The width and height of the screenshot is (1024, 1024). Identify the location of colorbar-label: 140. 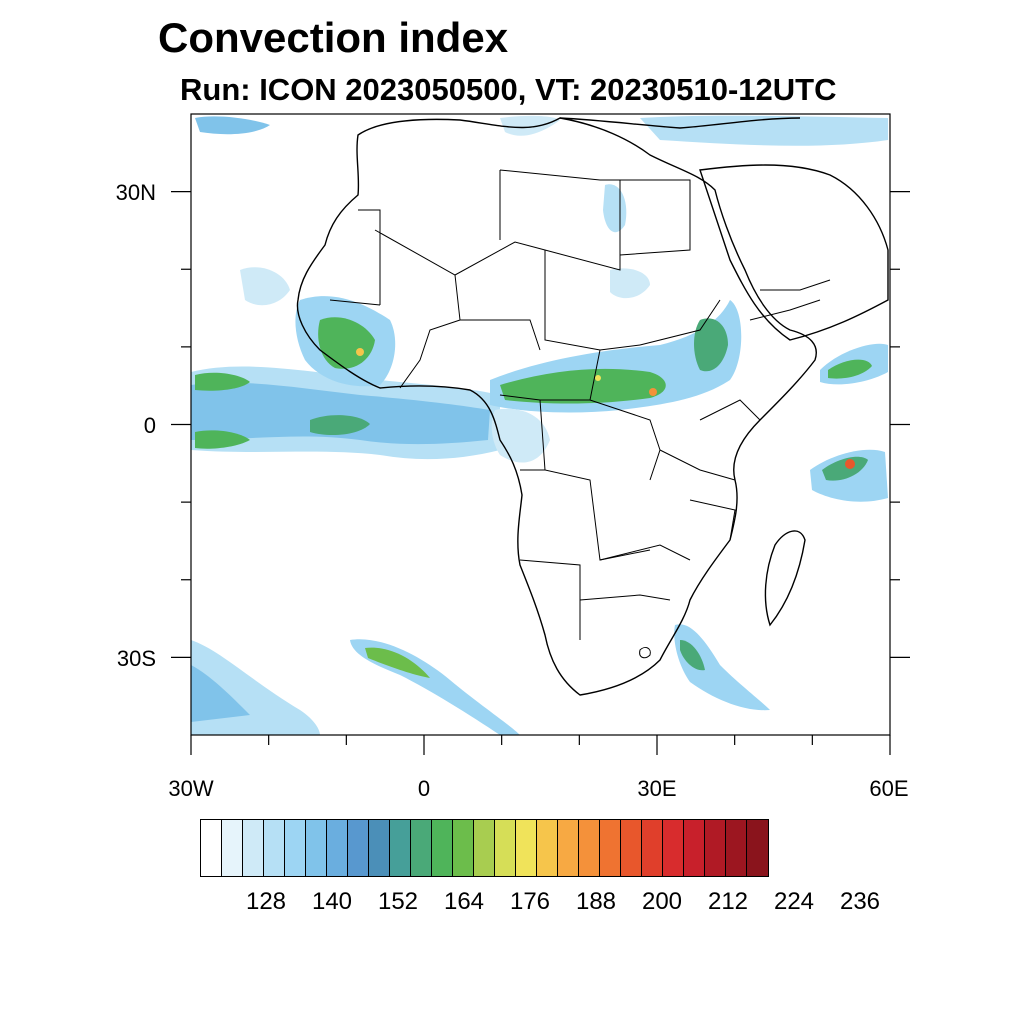
(332, 901).